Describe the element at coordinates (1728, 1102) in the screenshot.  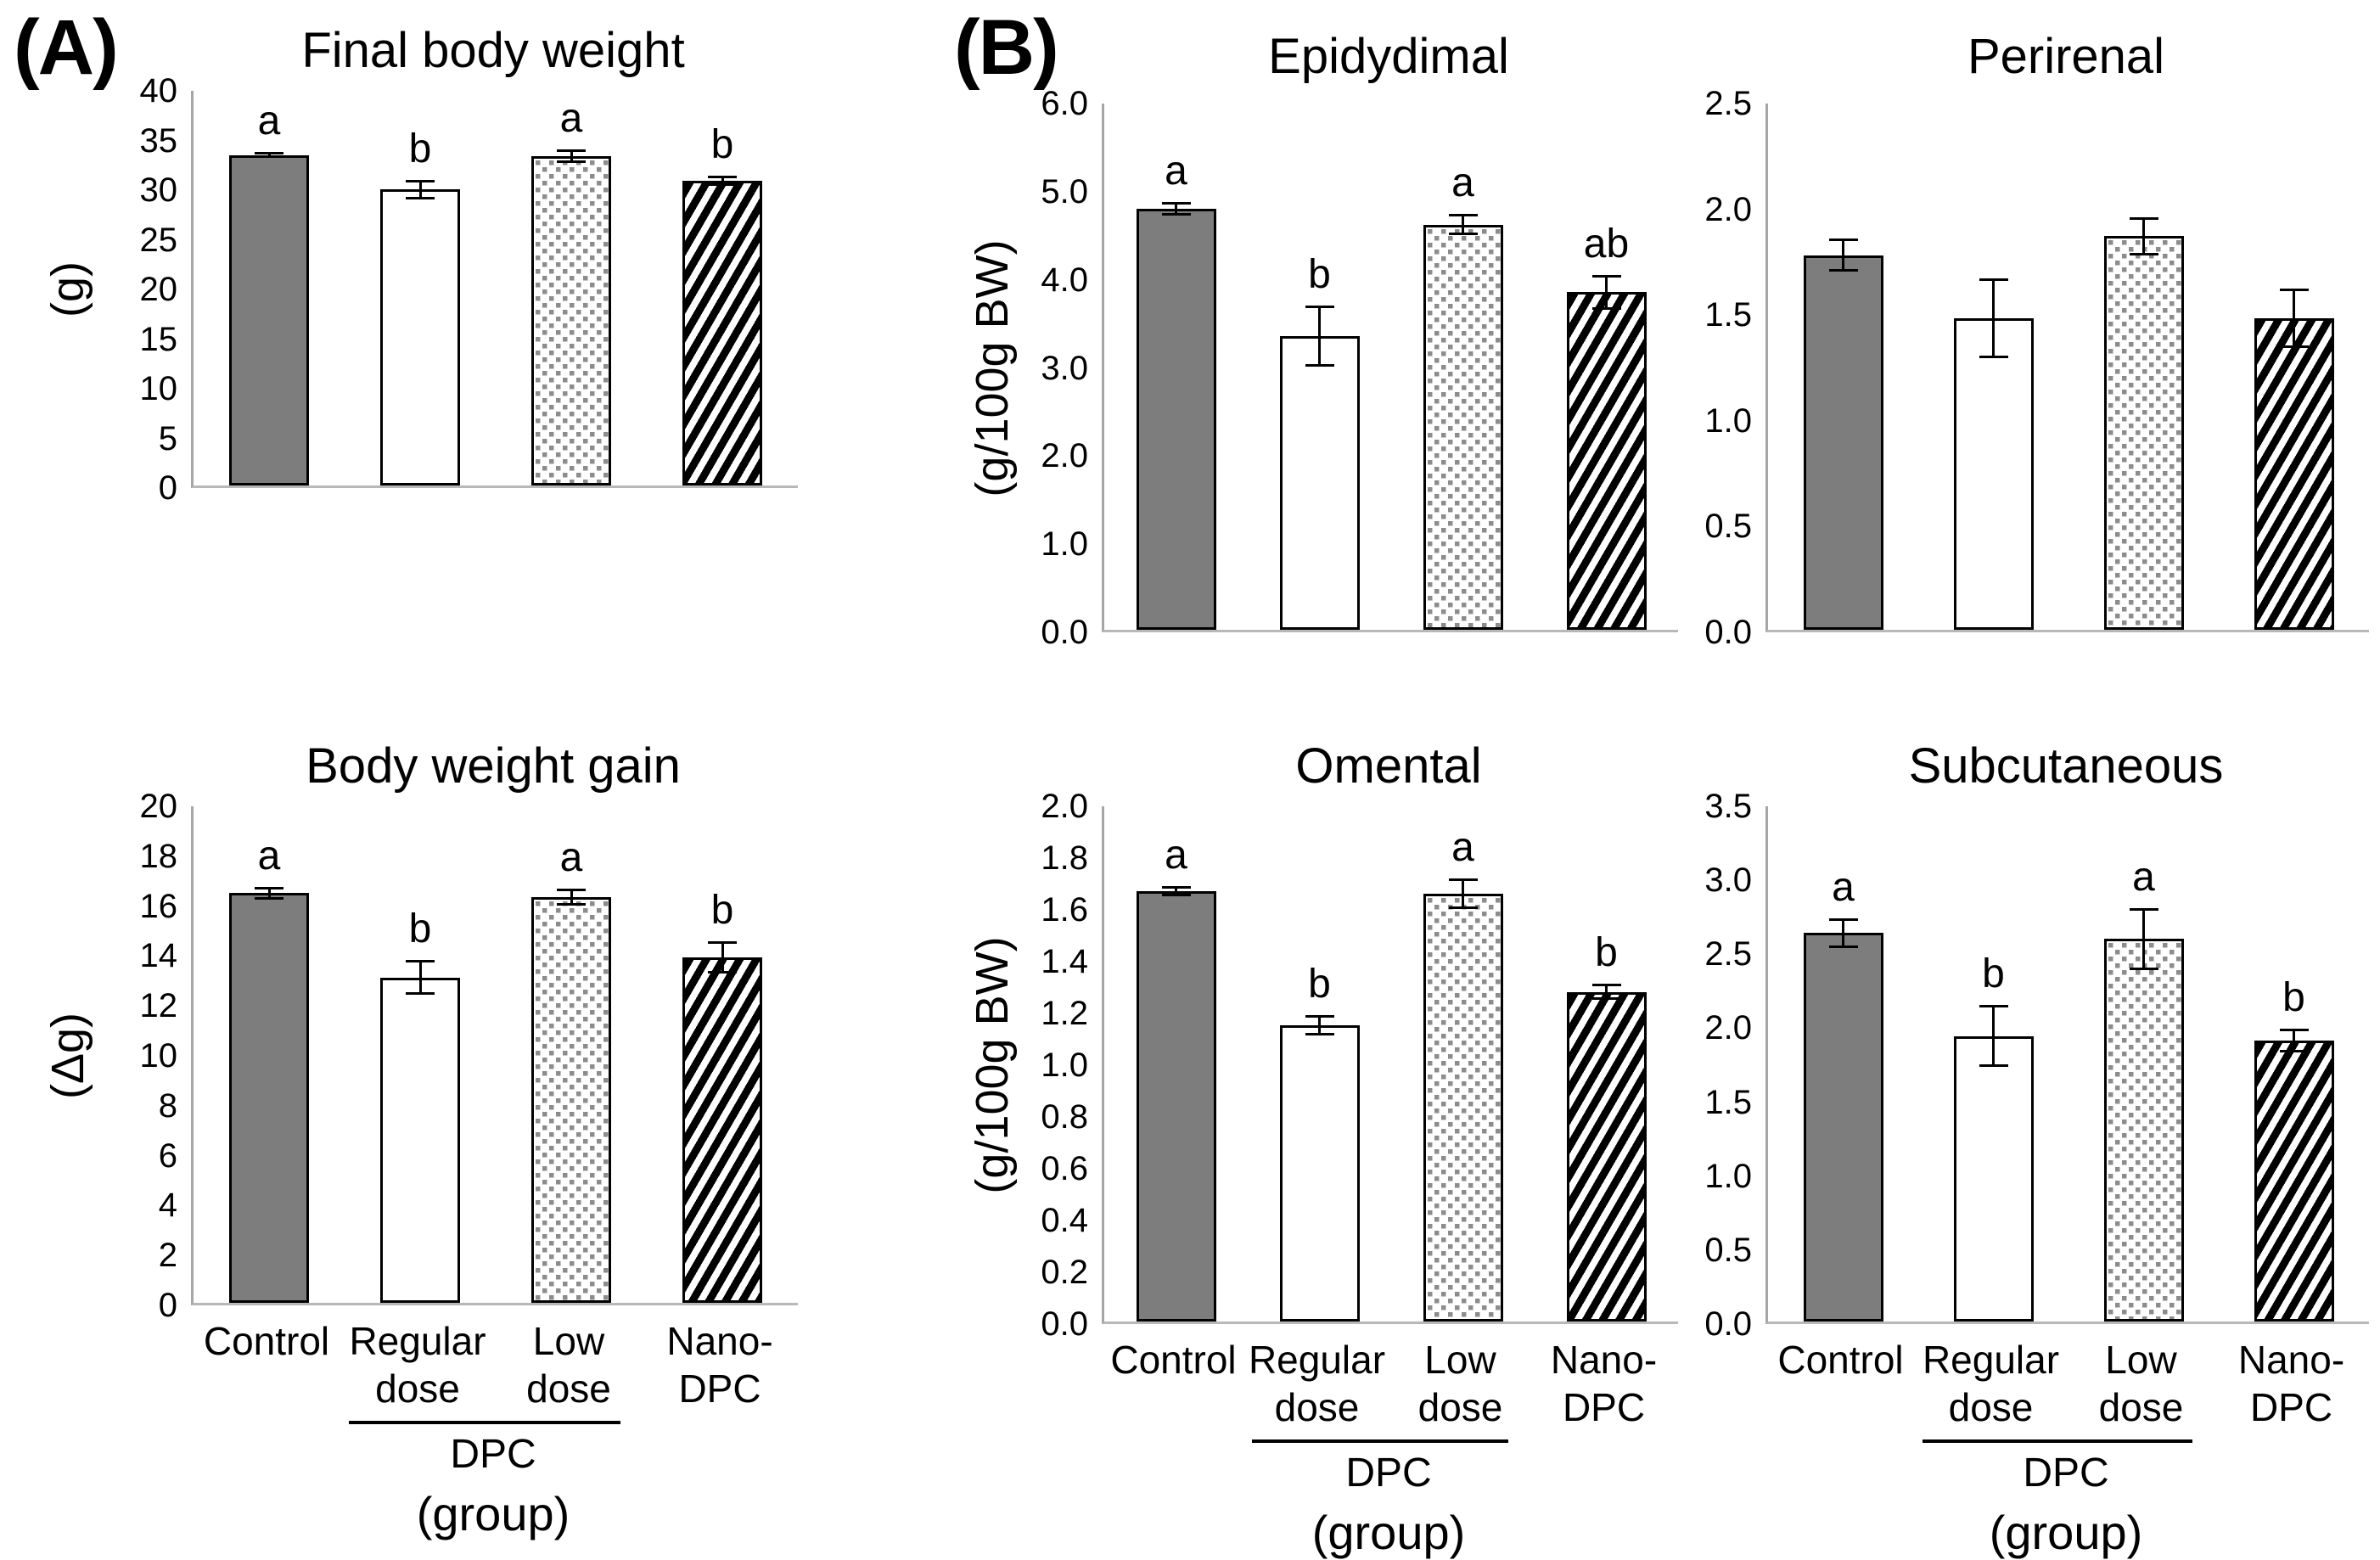
I see `y-tick-label: 1.5` at that location.